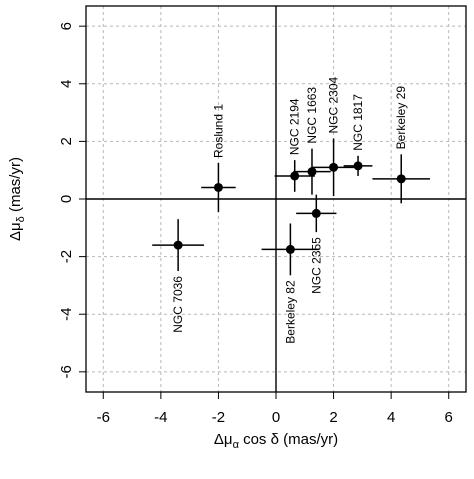 This screenshot has height=479, width=474. I want to click on y-axis-title: Δμδ (mas/yr), so click(17, 199).